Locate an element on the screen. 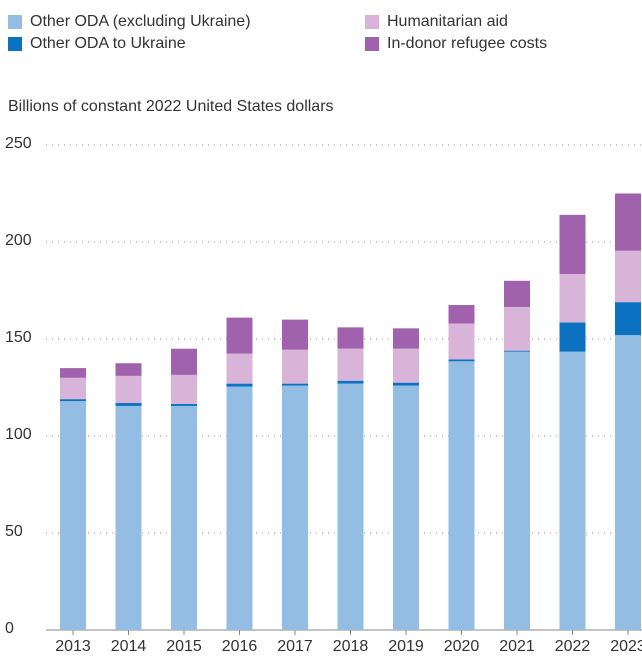 The height and width of the screenshot is (656, 642). x-tick-label: 2021 is located at coordinates (517, 646).